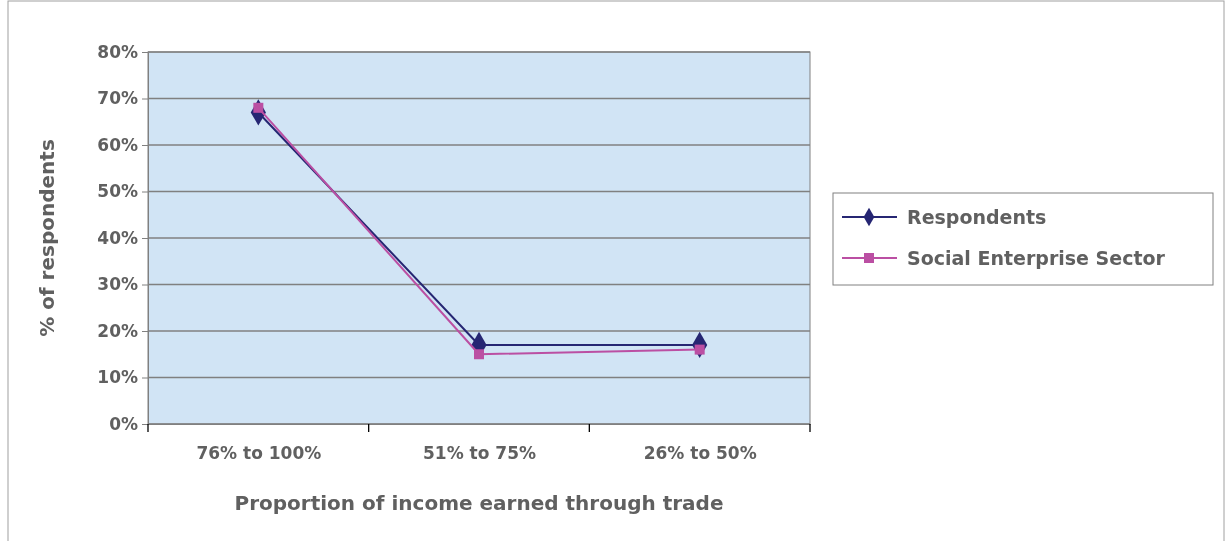  I want to click on x-tick-label: 26% to 50%, so click(700, 453).